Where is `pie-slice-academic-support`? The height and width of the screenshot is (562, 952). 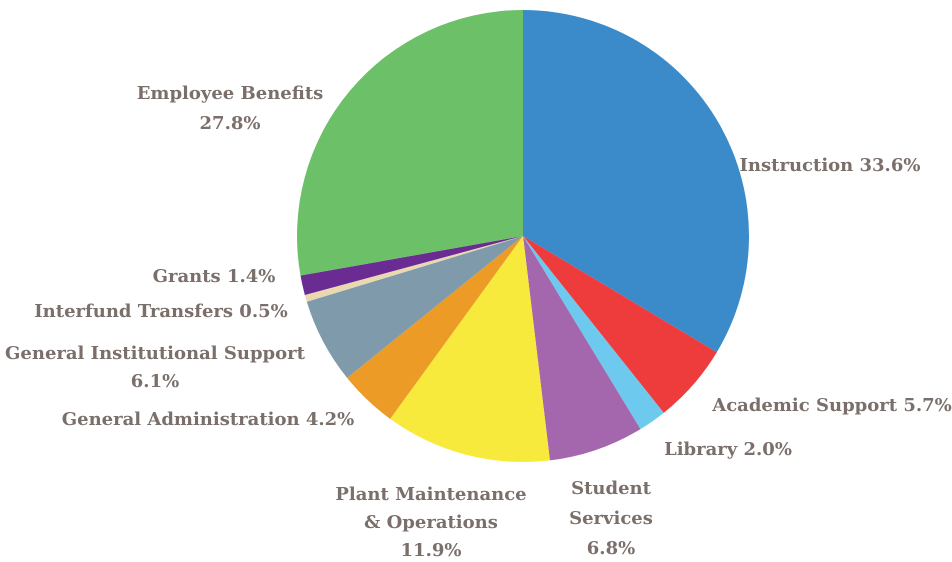 pie-slice-academic-support is located at coordinates (620, 324).